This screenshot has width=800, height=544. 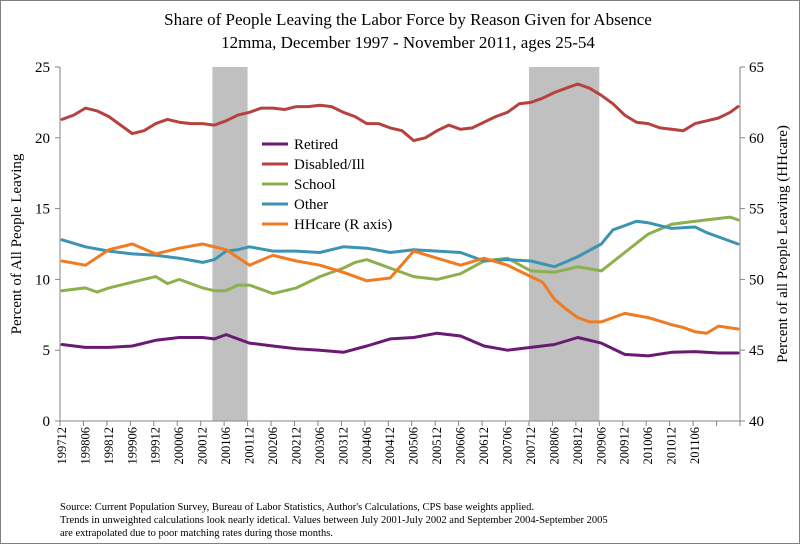 What do you see at coordinates (320, 446) in the screenshot?
I see `x-tick-label: 200306` at bounding box center [320, 446].